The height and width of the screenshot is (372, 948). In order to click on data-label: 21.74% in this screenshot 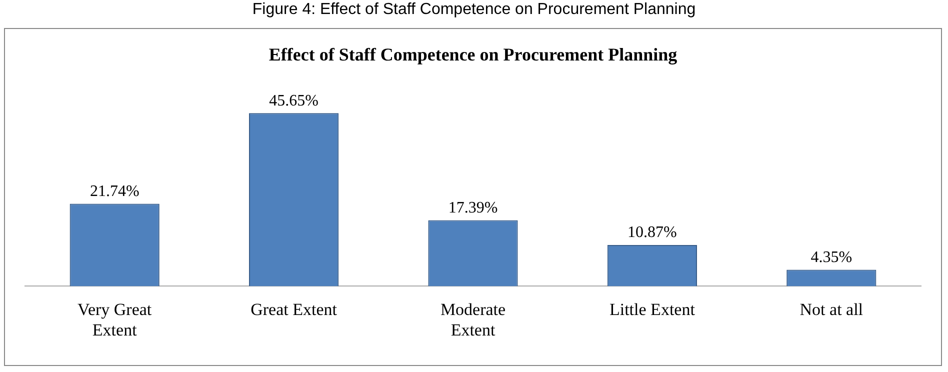, I will do `click(115, 191)`.